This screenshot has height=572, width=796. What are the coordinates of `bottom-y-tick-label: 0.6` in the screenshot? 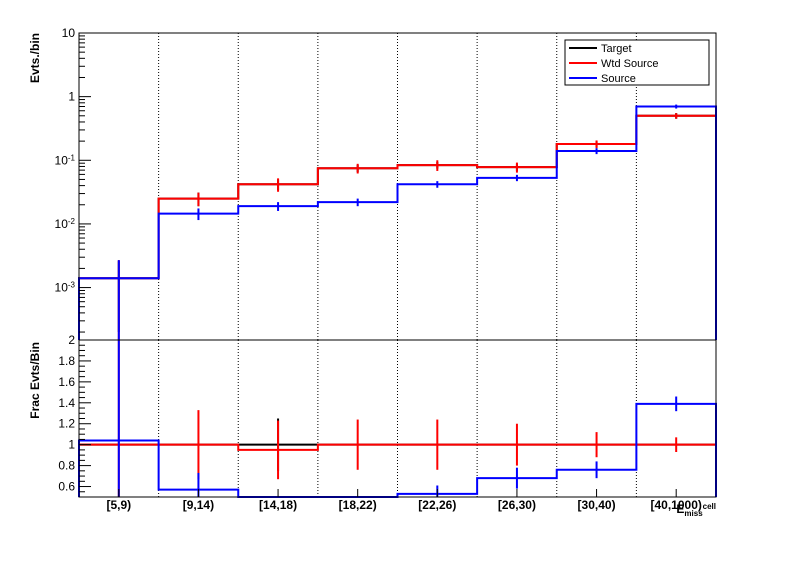 It's located at (66, 487).